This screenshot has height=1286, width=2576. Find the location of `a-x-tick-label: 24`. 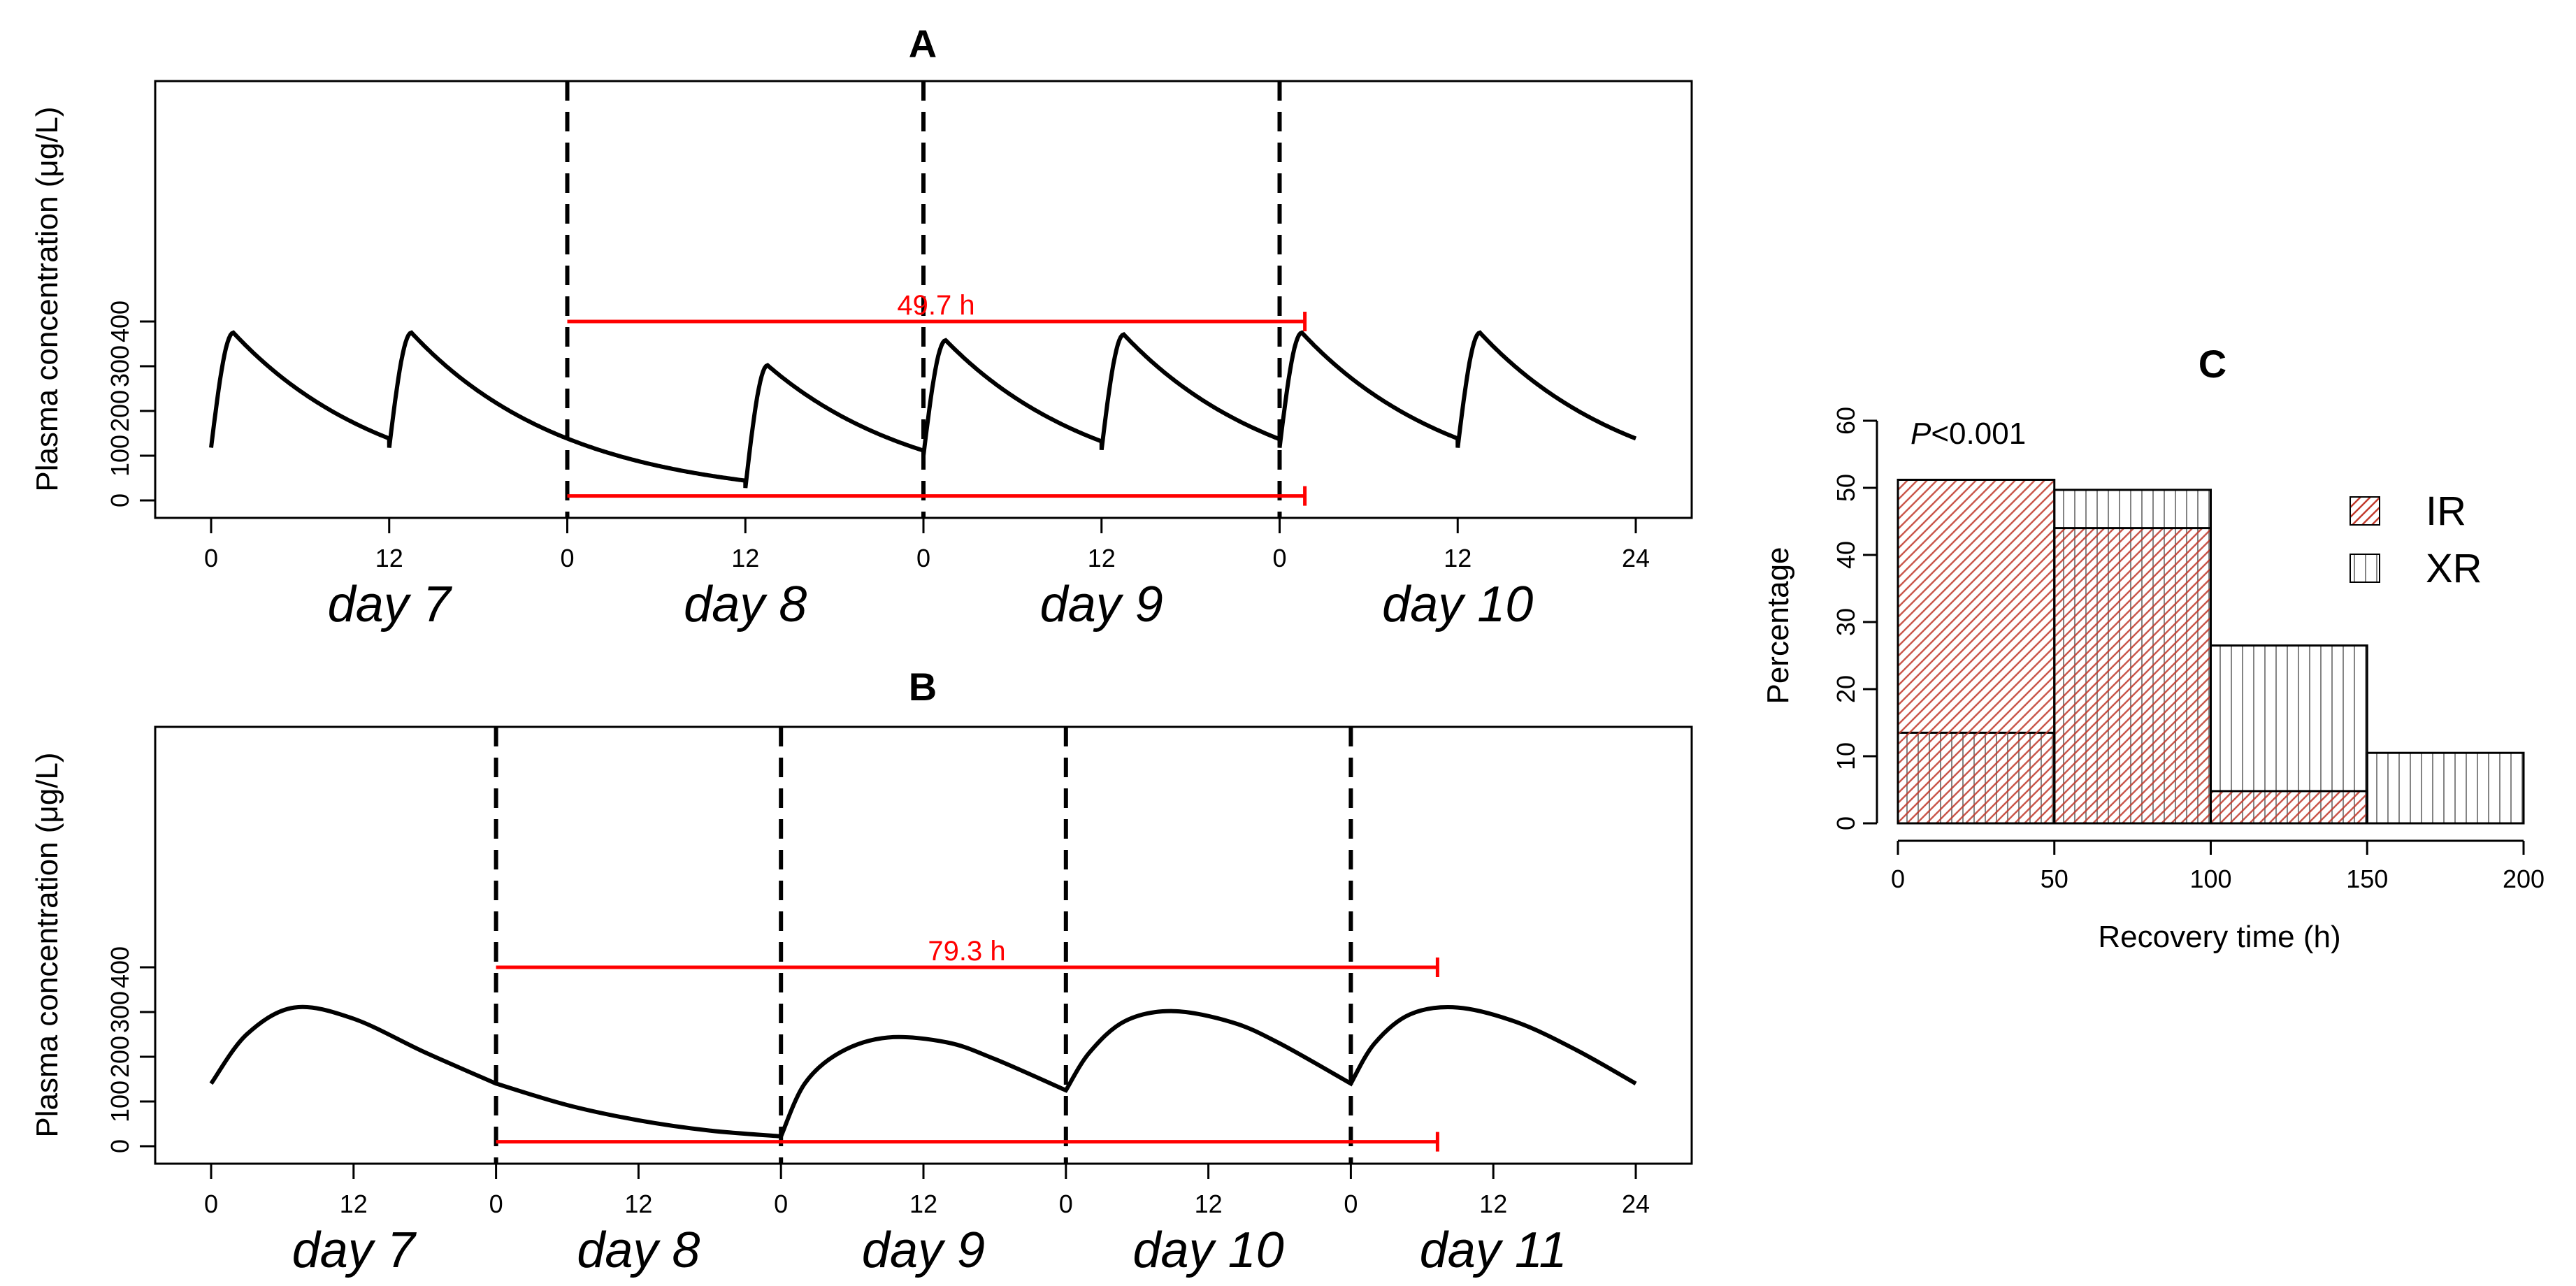

a-x-tick-label: 24 is located at coordinates (1636, 558).